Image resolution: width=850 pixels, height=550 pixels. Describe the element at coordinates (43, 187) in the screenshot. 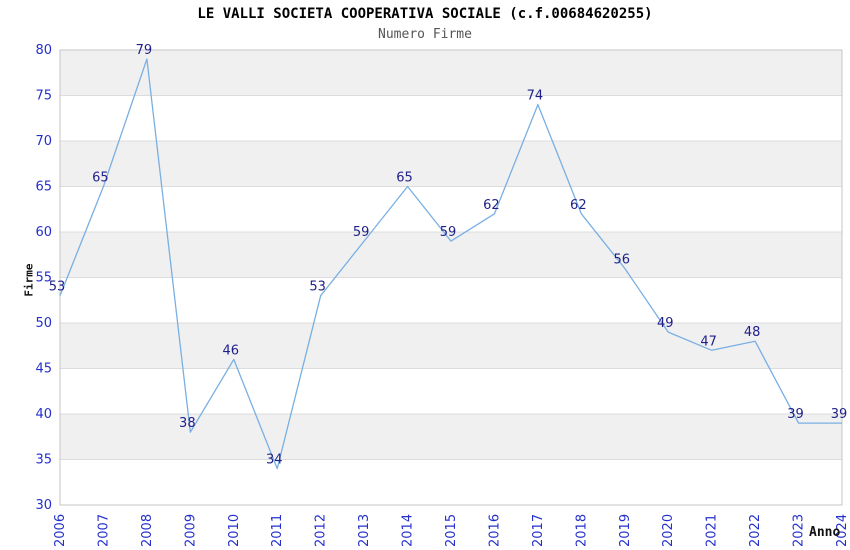

I see `y-tick-label: 65` at that location.